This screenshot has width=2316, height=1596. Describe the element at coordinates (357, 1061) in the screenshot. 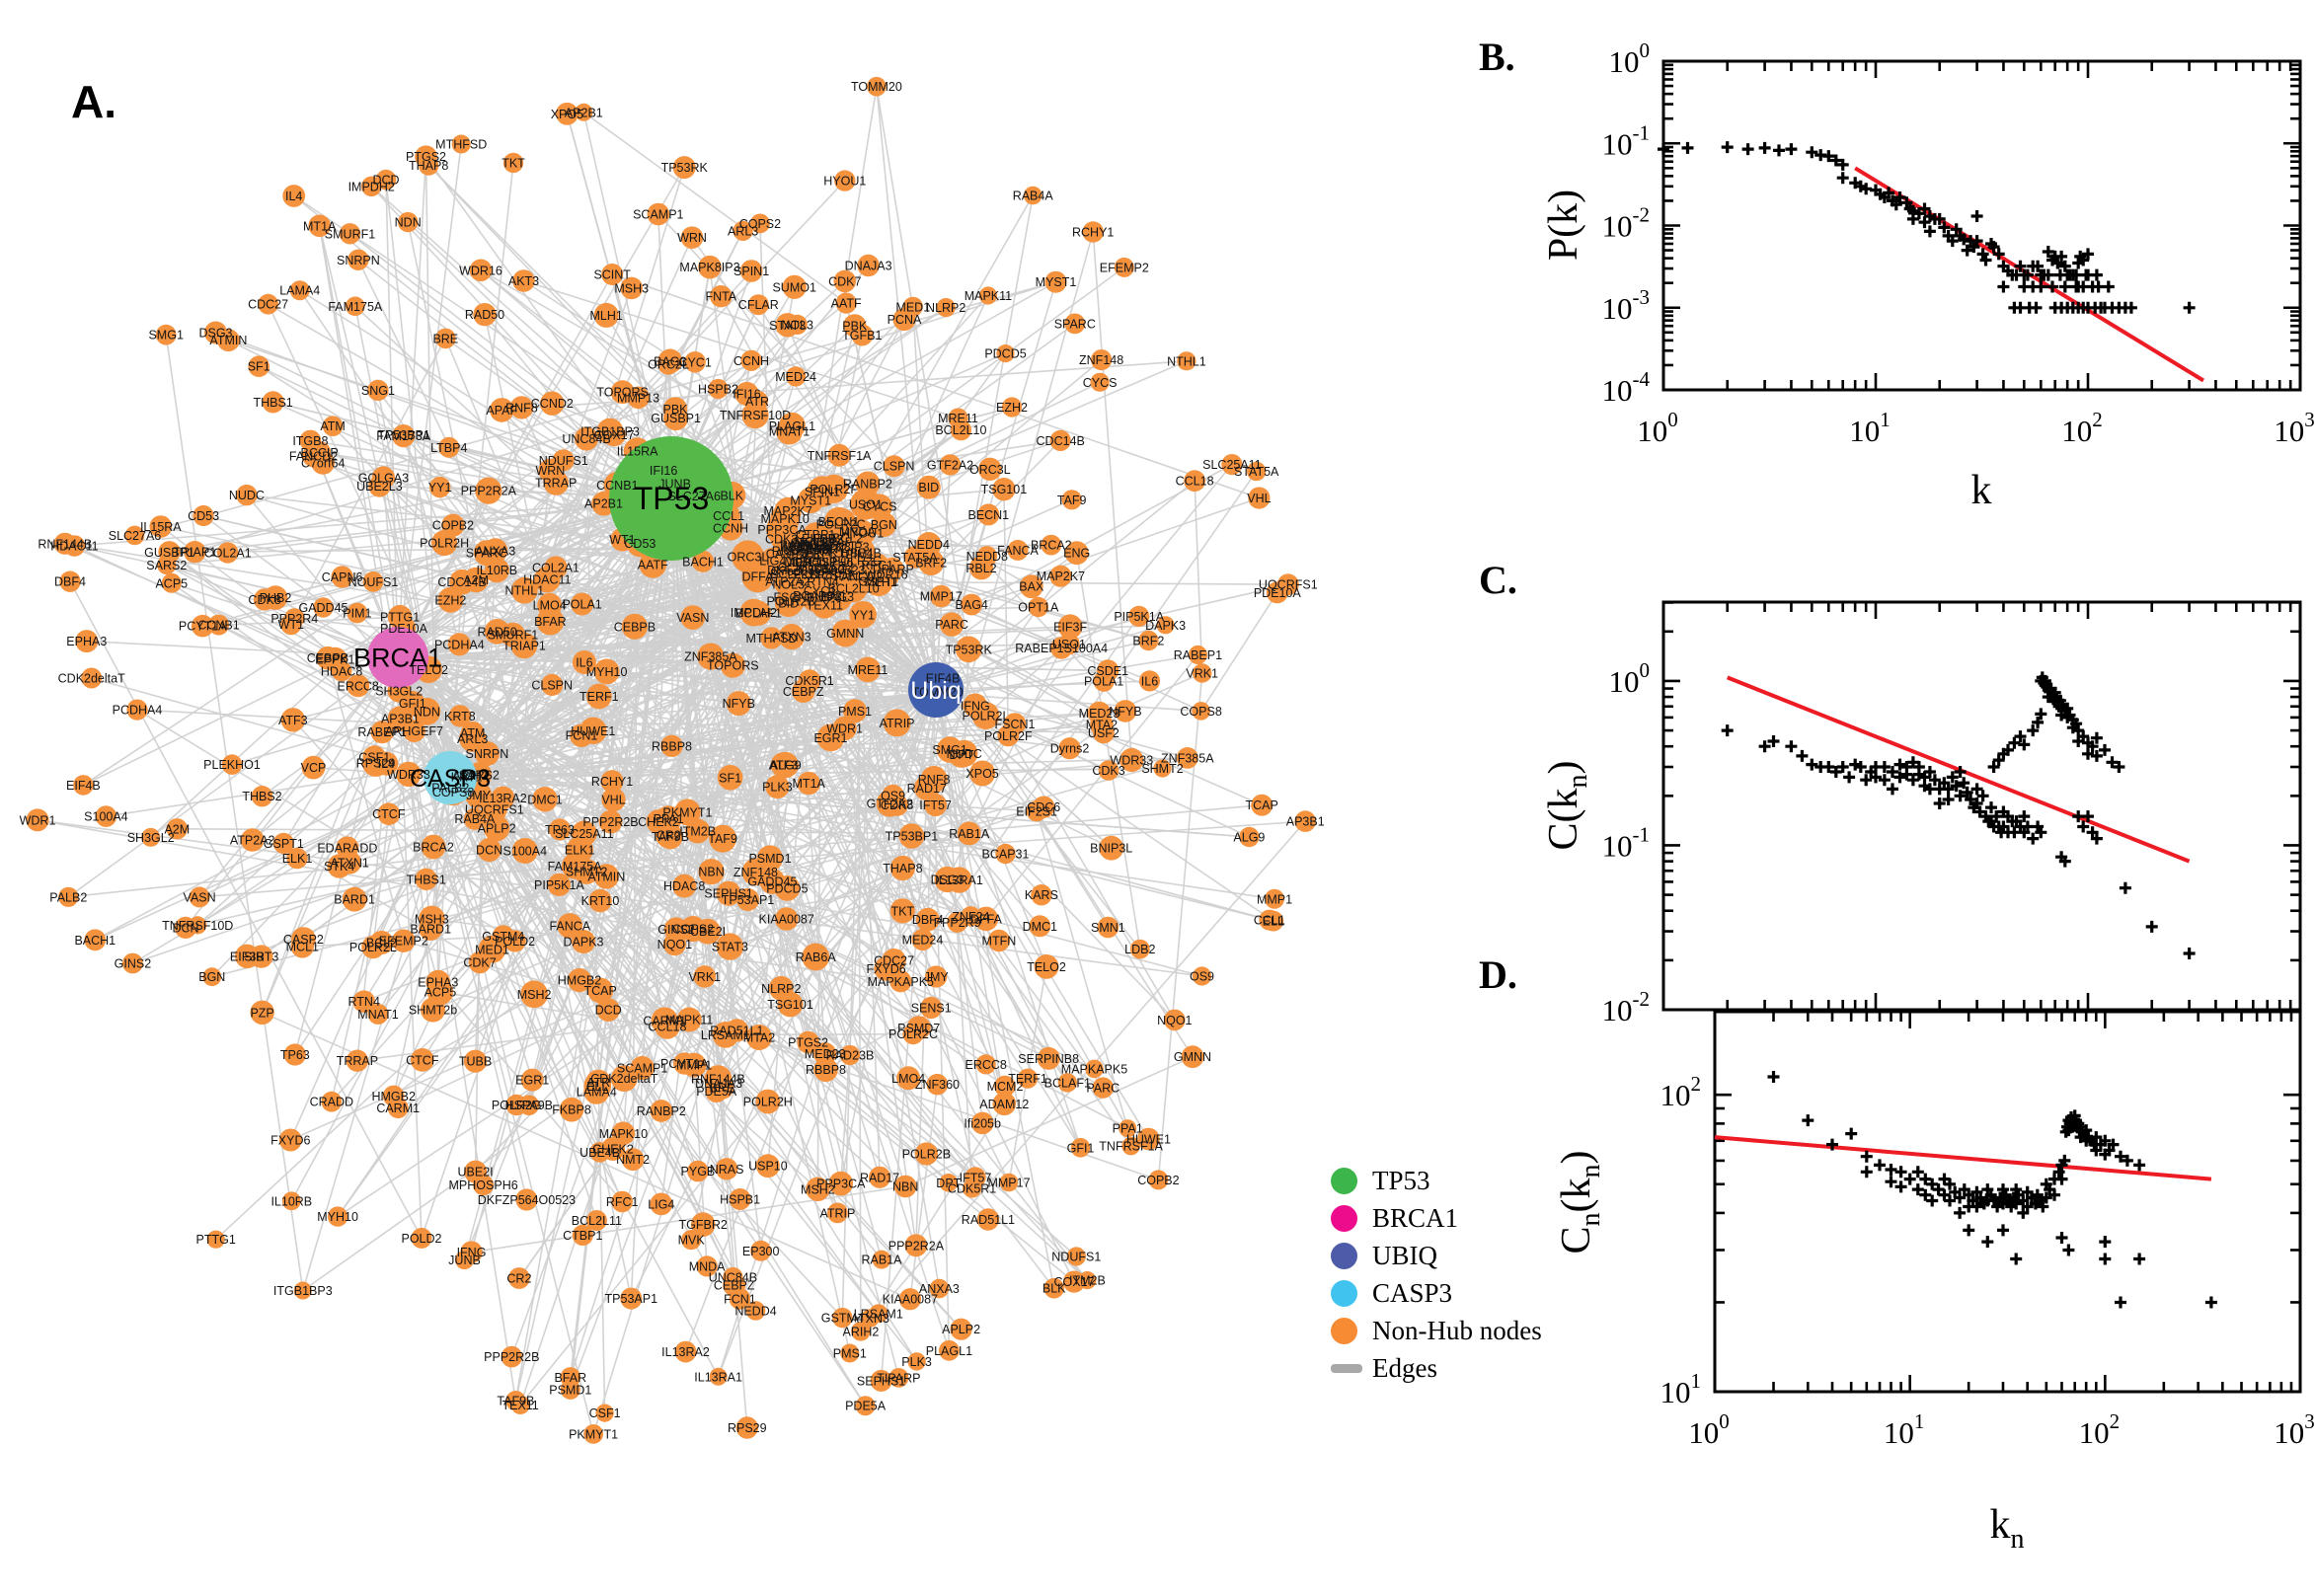

I see `svg-text: TRRAP` at that location.